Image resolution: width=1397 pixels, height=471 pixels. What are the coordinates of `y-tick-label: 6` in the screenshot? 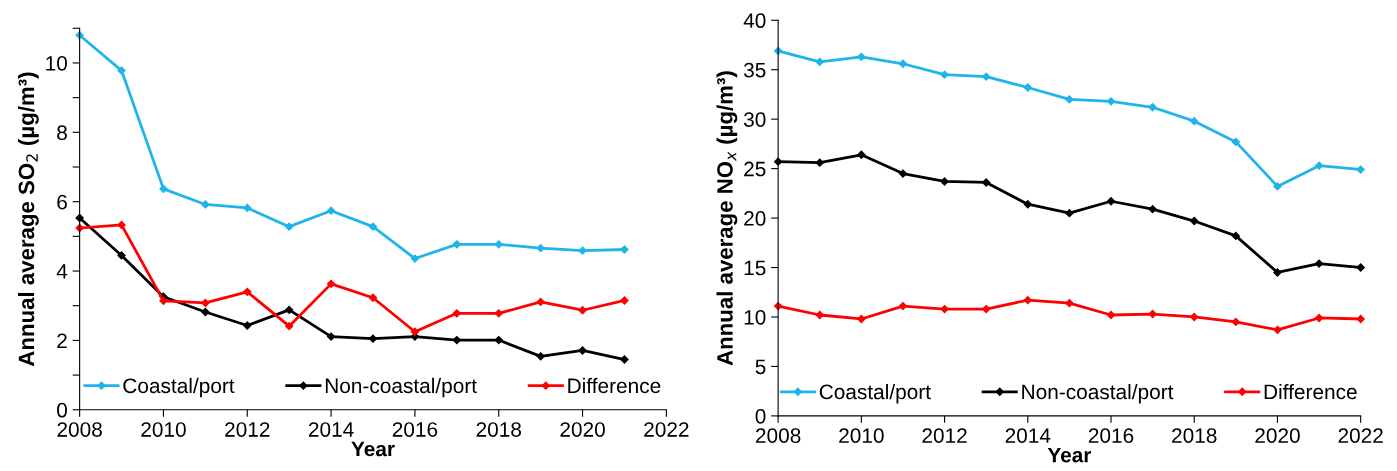 It's located at (62, 202).